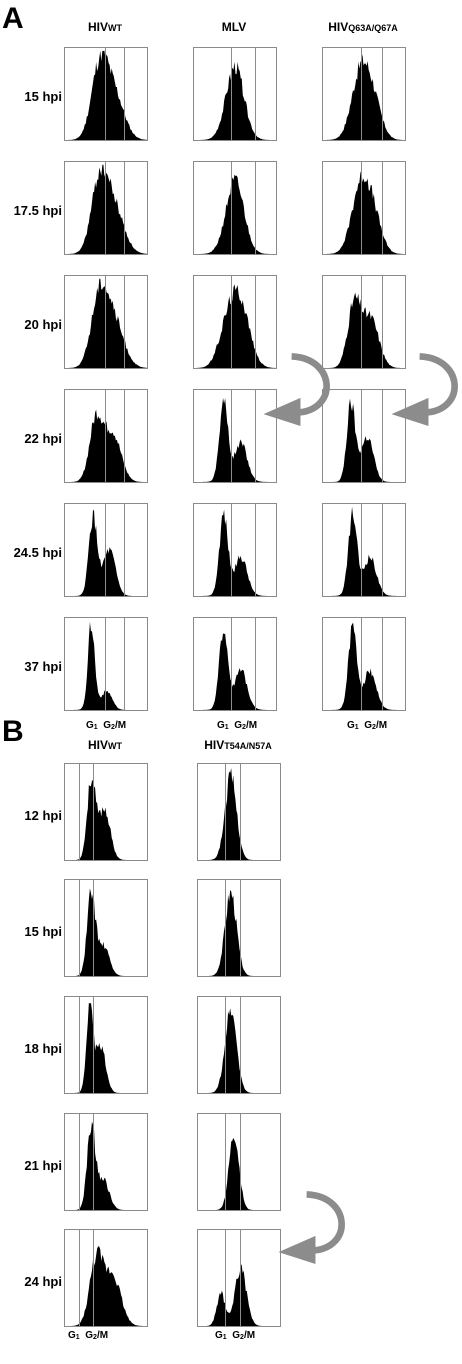  I want to click on panel-a-histogram-r5-c3-g1-gate, so click(361, 550).